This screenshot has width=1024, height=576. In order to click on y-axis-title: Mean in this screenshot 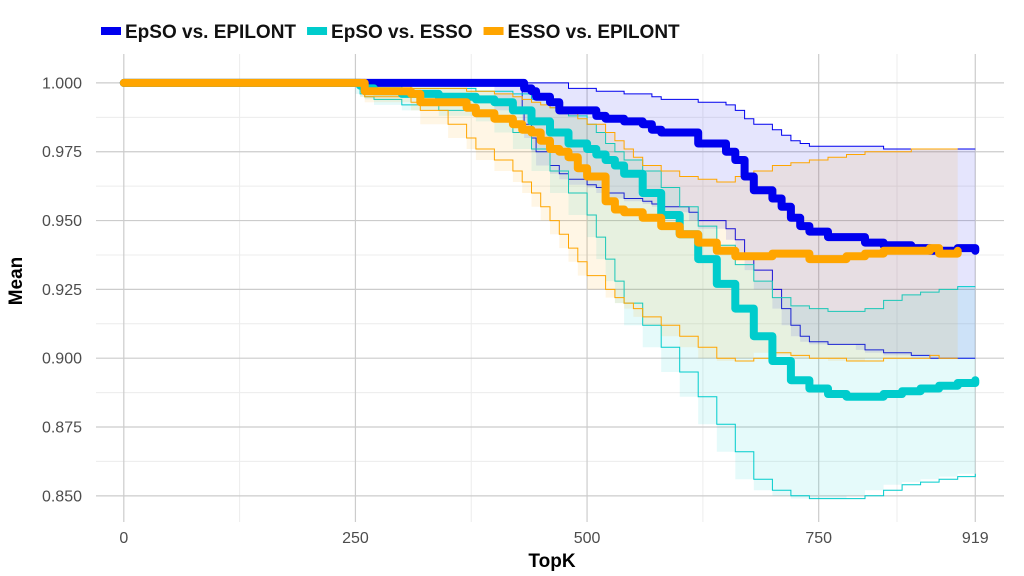, I will do `click(16, 281)`.